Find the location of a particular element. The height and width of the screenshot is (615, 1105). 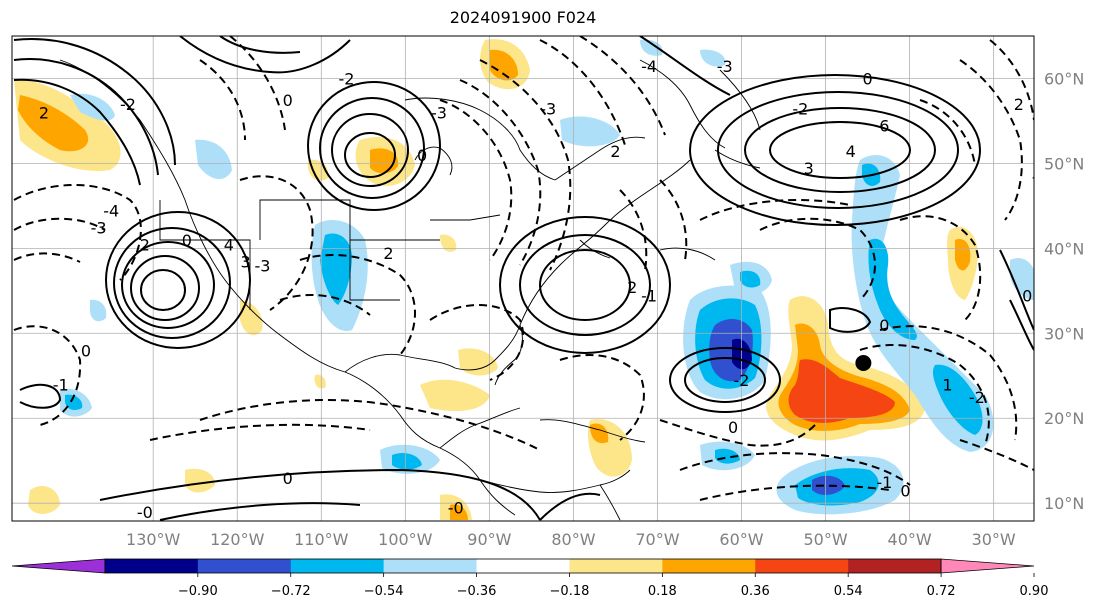

contour-label: 1 is located at coordinates (947, 384).